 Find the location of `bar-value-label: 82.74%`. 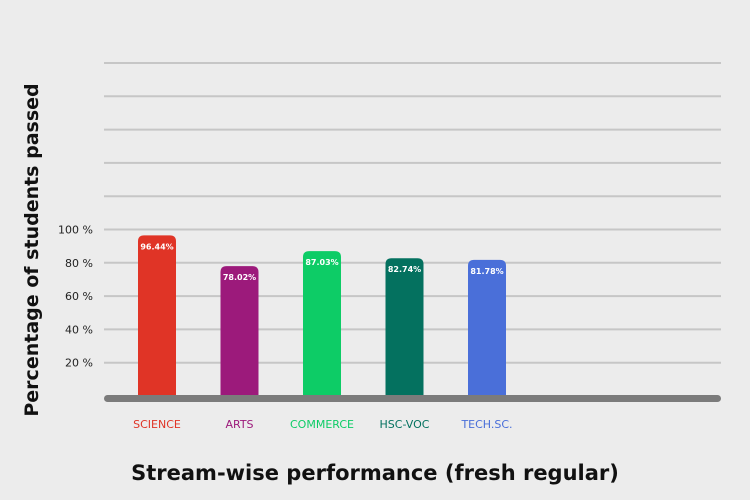

bar-value-label: 82.74% is located at coordinates (404, 269).